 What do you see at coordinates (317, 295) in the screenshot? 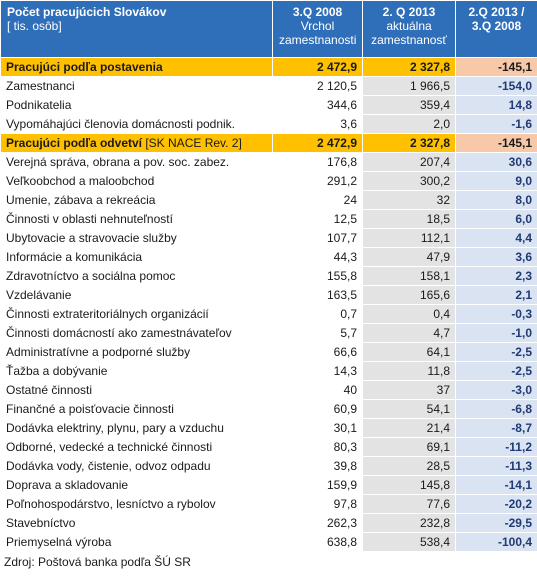
I see `row-value: 163,5` at bounding box center [317, 295].